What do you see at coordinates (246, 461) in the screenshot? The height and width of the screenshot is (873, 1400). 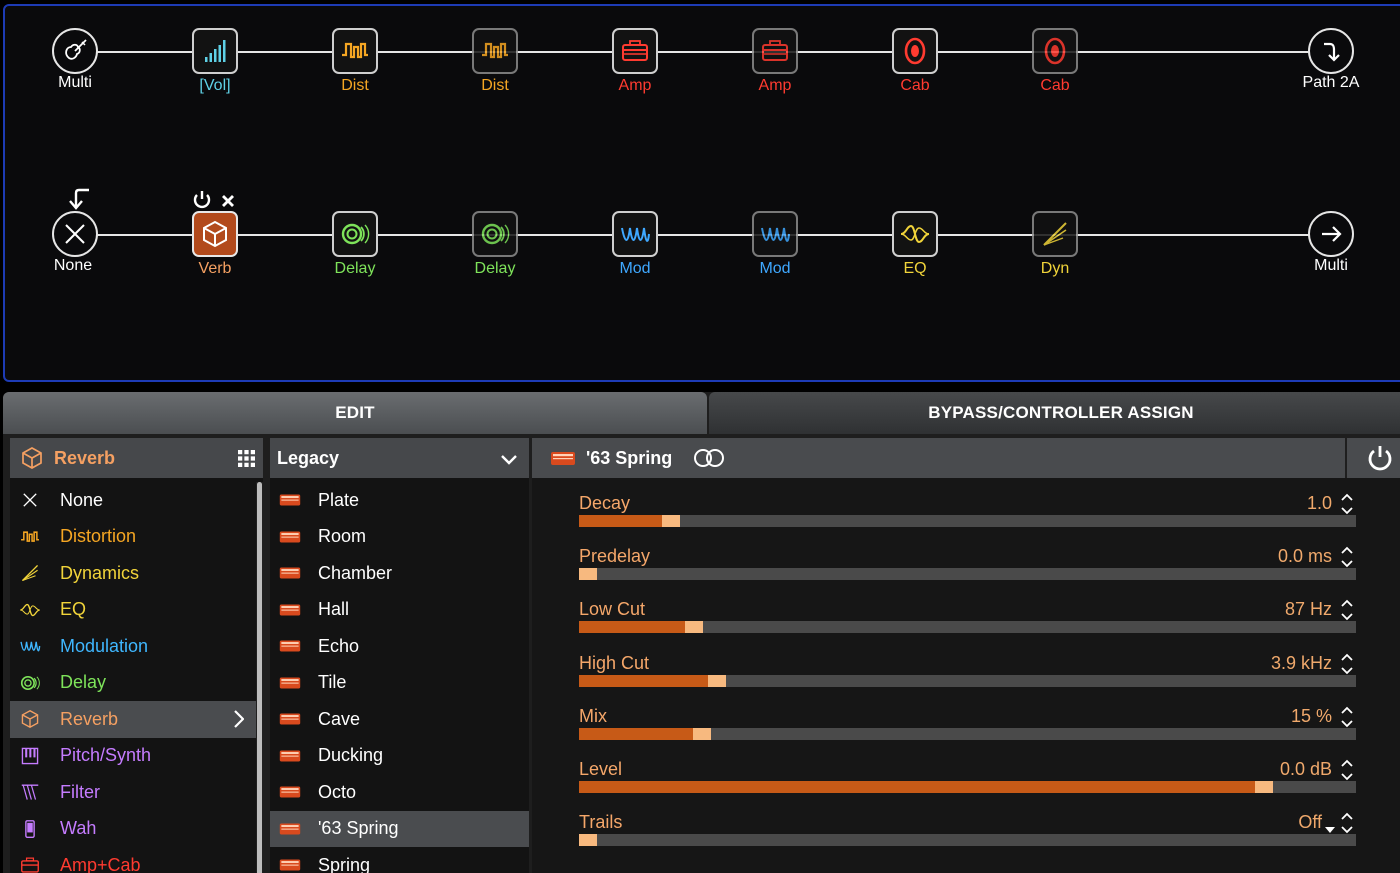 I see `grid-view-icon` at bounding box center [246, 461].